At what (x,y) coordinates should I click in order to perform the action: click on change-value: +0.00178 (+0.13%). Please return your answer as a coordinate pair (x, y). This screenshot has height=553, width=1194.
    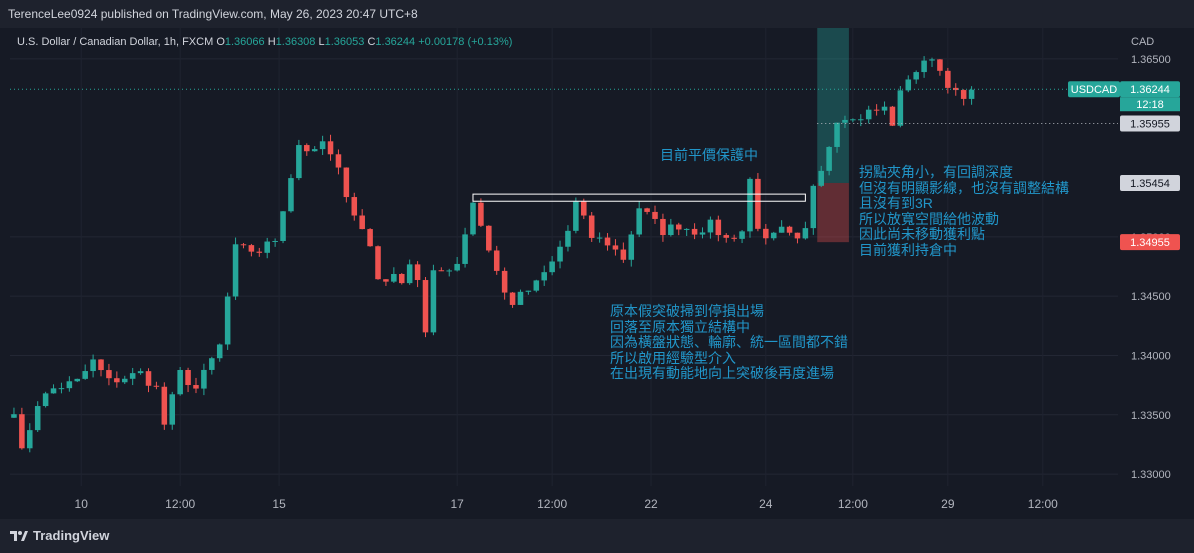
    Looking at the image, I should click on (465, 42).